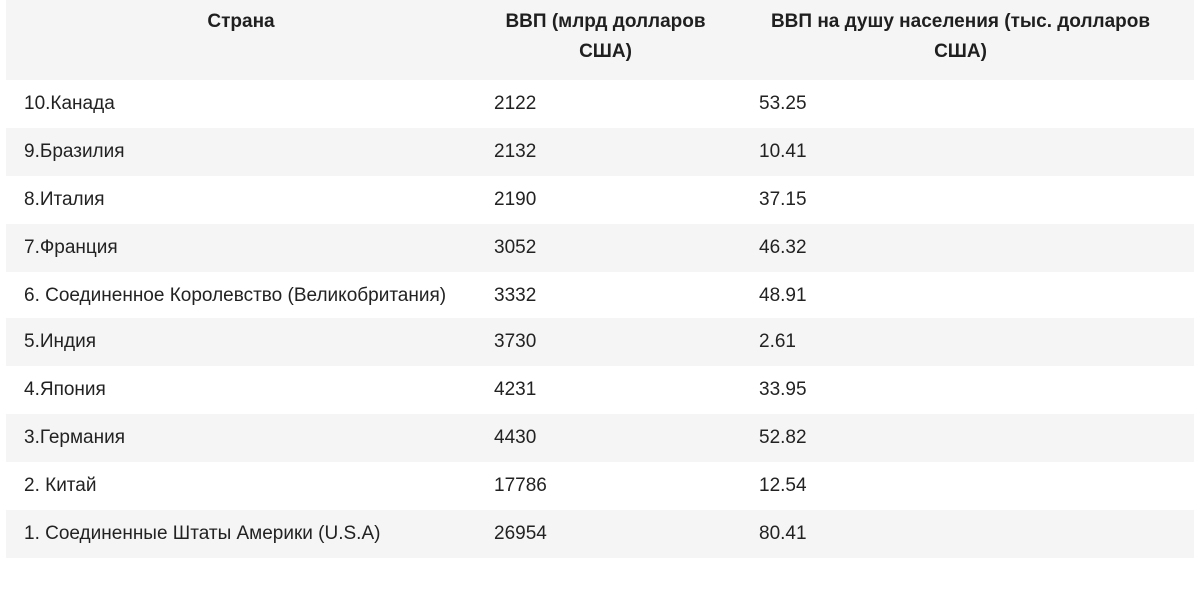 The width and height of the screenshot is (1200, 610). Describe the element at coordinates (600, 200) in the screenshot. I see `table-row: 8.Италия 2190 37.15` at that location.